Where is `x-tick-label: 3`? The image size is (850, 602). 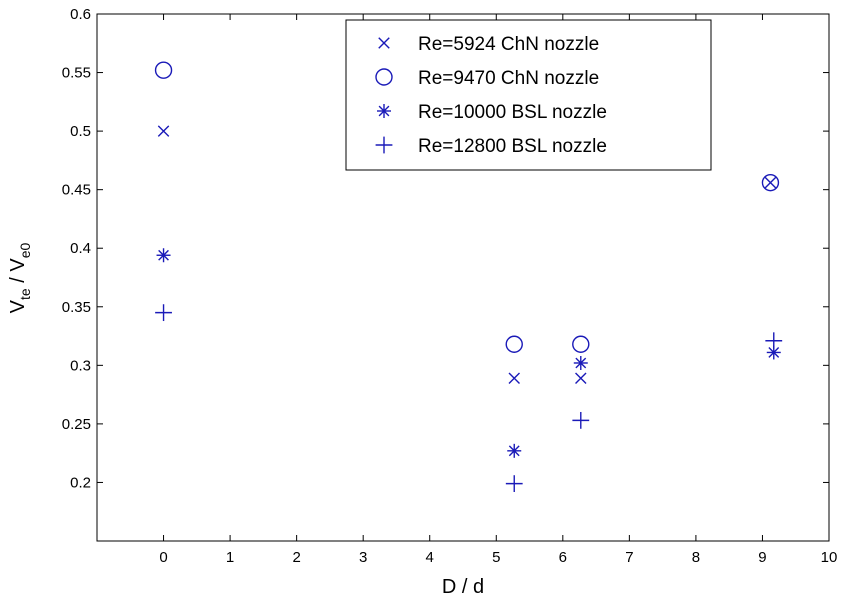
x-tick-label: 3 is located at coordinates (363, 557).